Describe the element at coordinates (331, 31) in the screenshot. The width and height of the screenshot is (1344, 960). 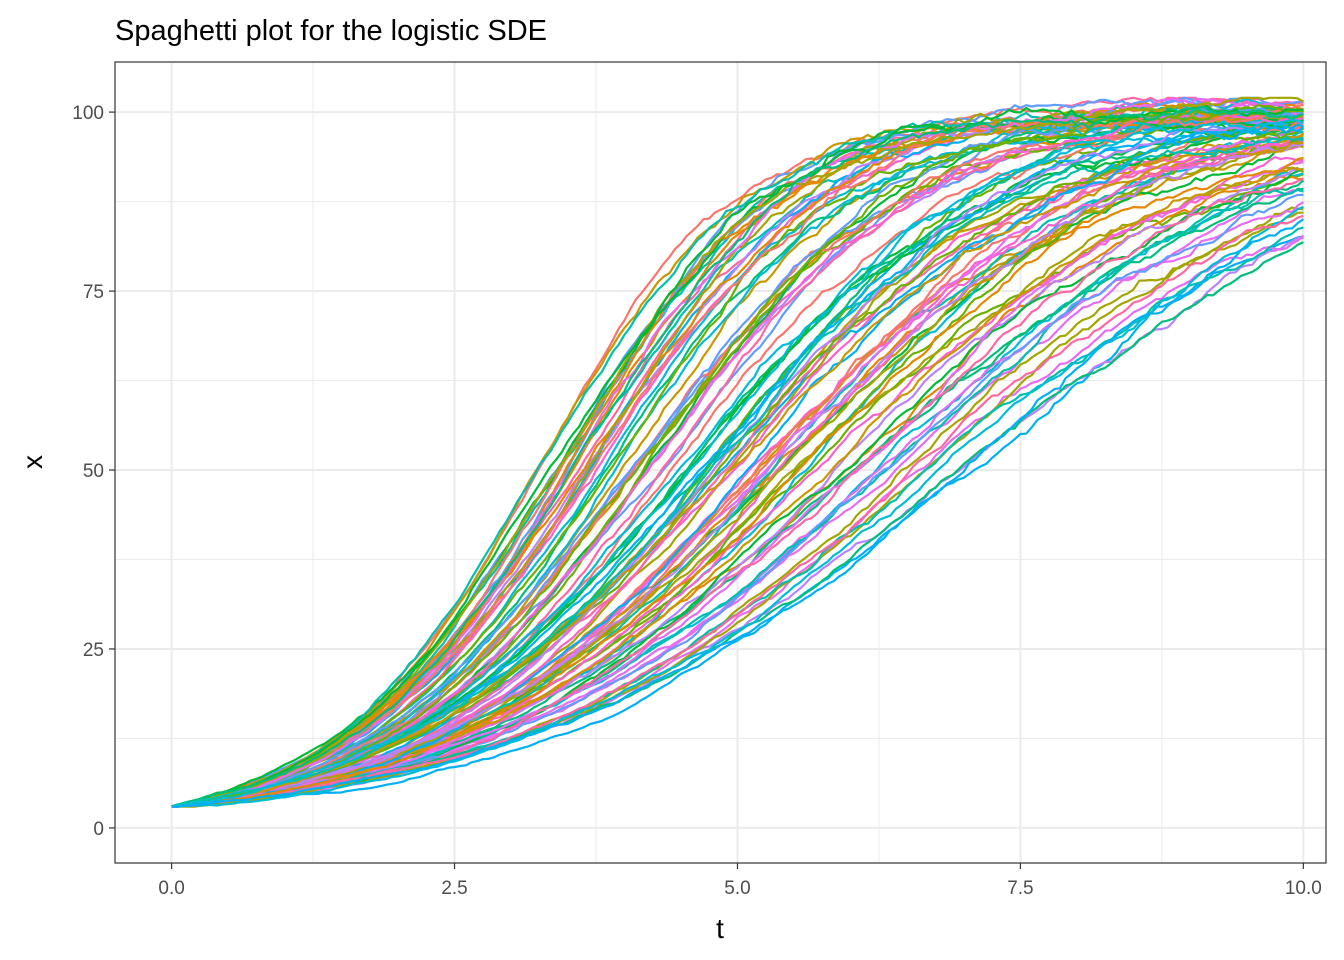
I see `chart-title: Spaghetti plot for the logistic SDE` at that location.